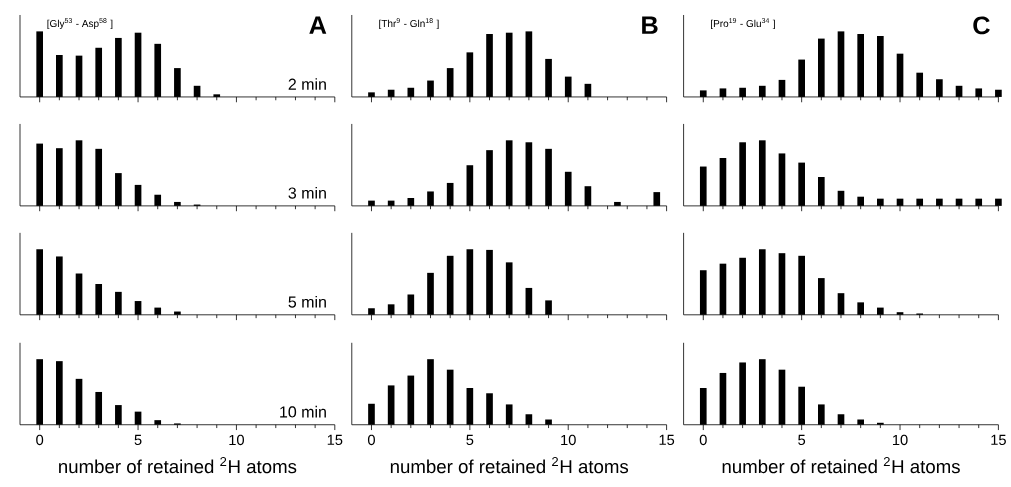 The width and height of the screenshot is (1011, 487). What do you see at coordinates (650, 25) in the screenshot?
I see `annotation: B` at bounding box center [650, 25].